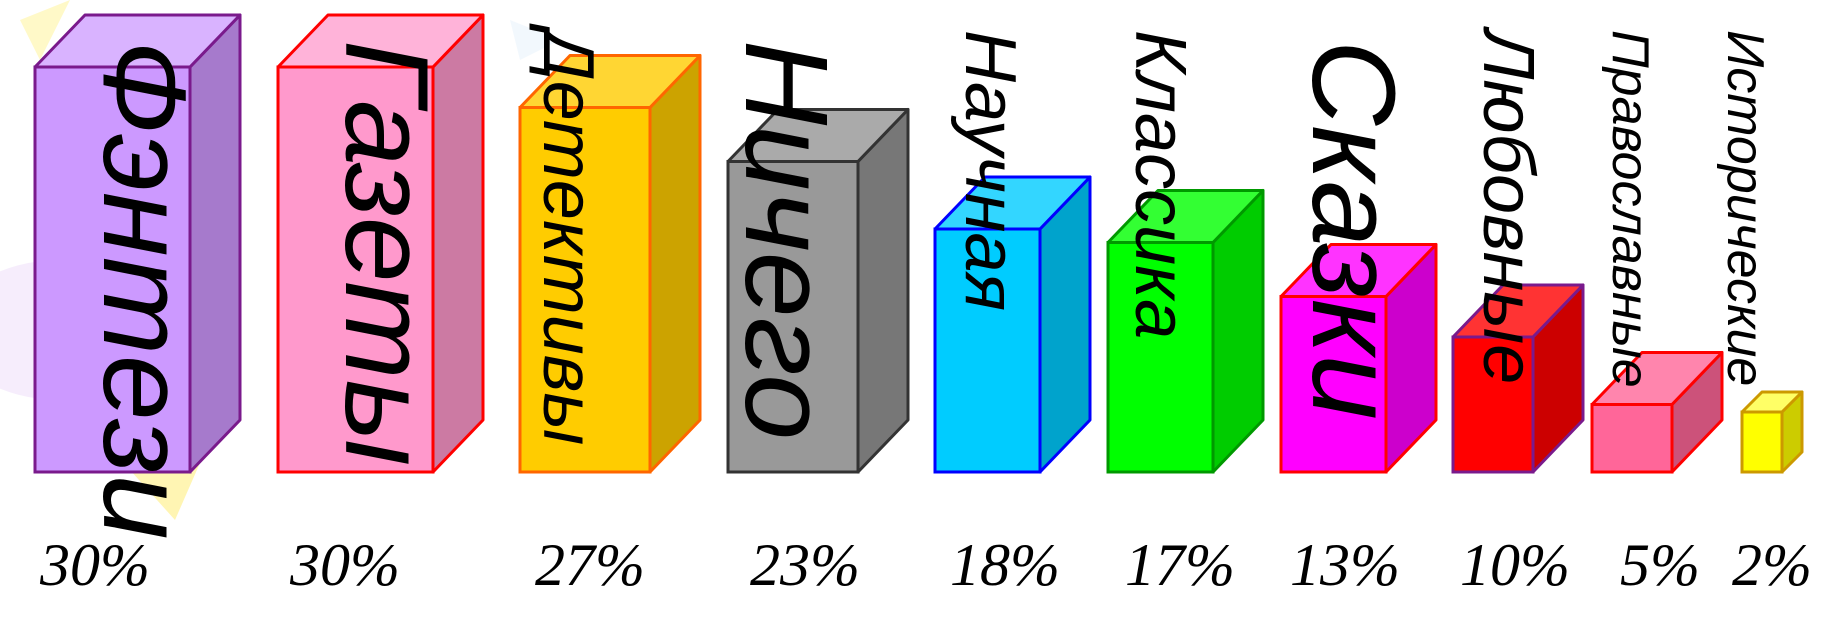 The height and width of the screenshot is (628, 1833). What do you see at coordinates (1745, 208) in the screenshot?
I see `category-label: Исторические` at bounding box center [1745, 208].